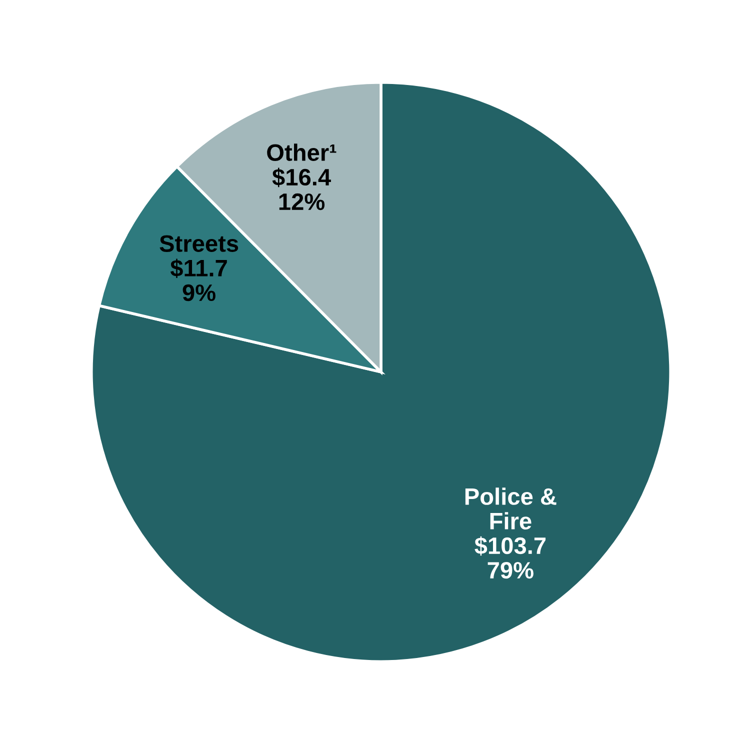 This screenshot has width=744, height=734. What do you see at coordinates (199, 243) in the screenshot?
I see `slice-label: Streets` at bounding box center [199, 243].